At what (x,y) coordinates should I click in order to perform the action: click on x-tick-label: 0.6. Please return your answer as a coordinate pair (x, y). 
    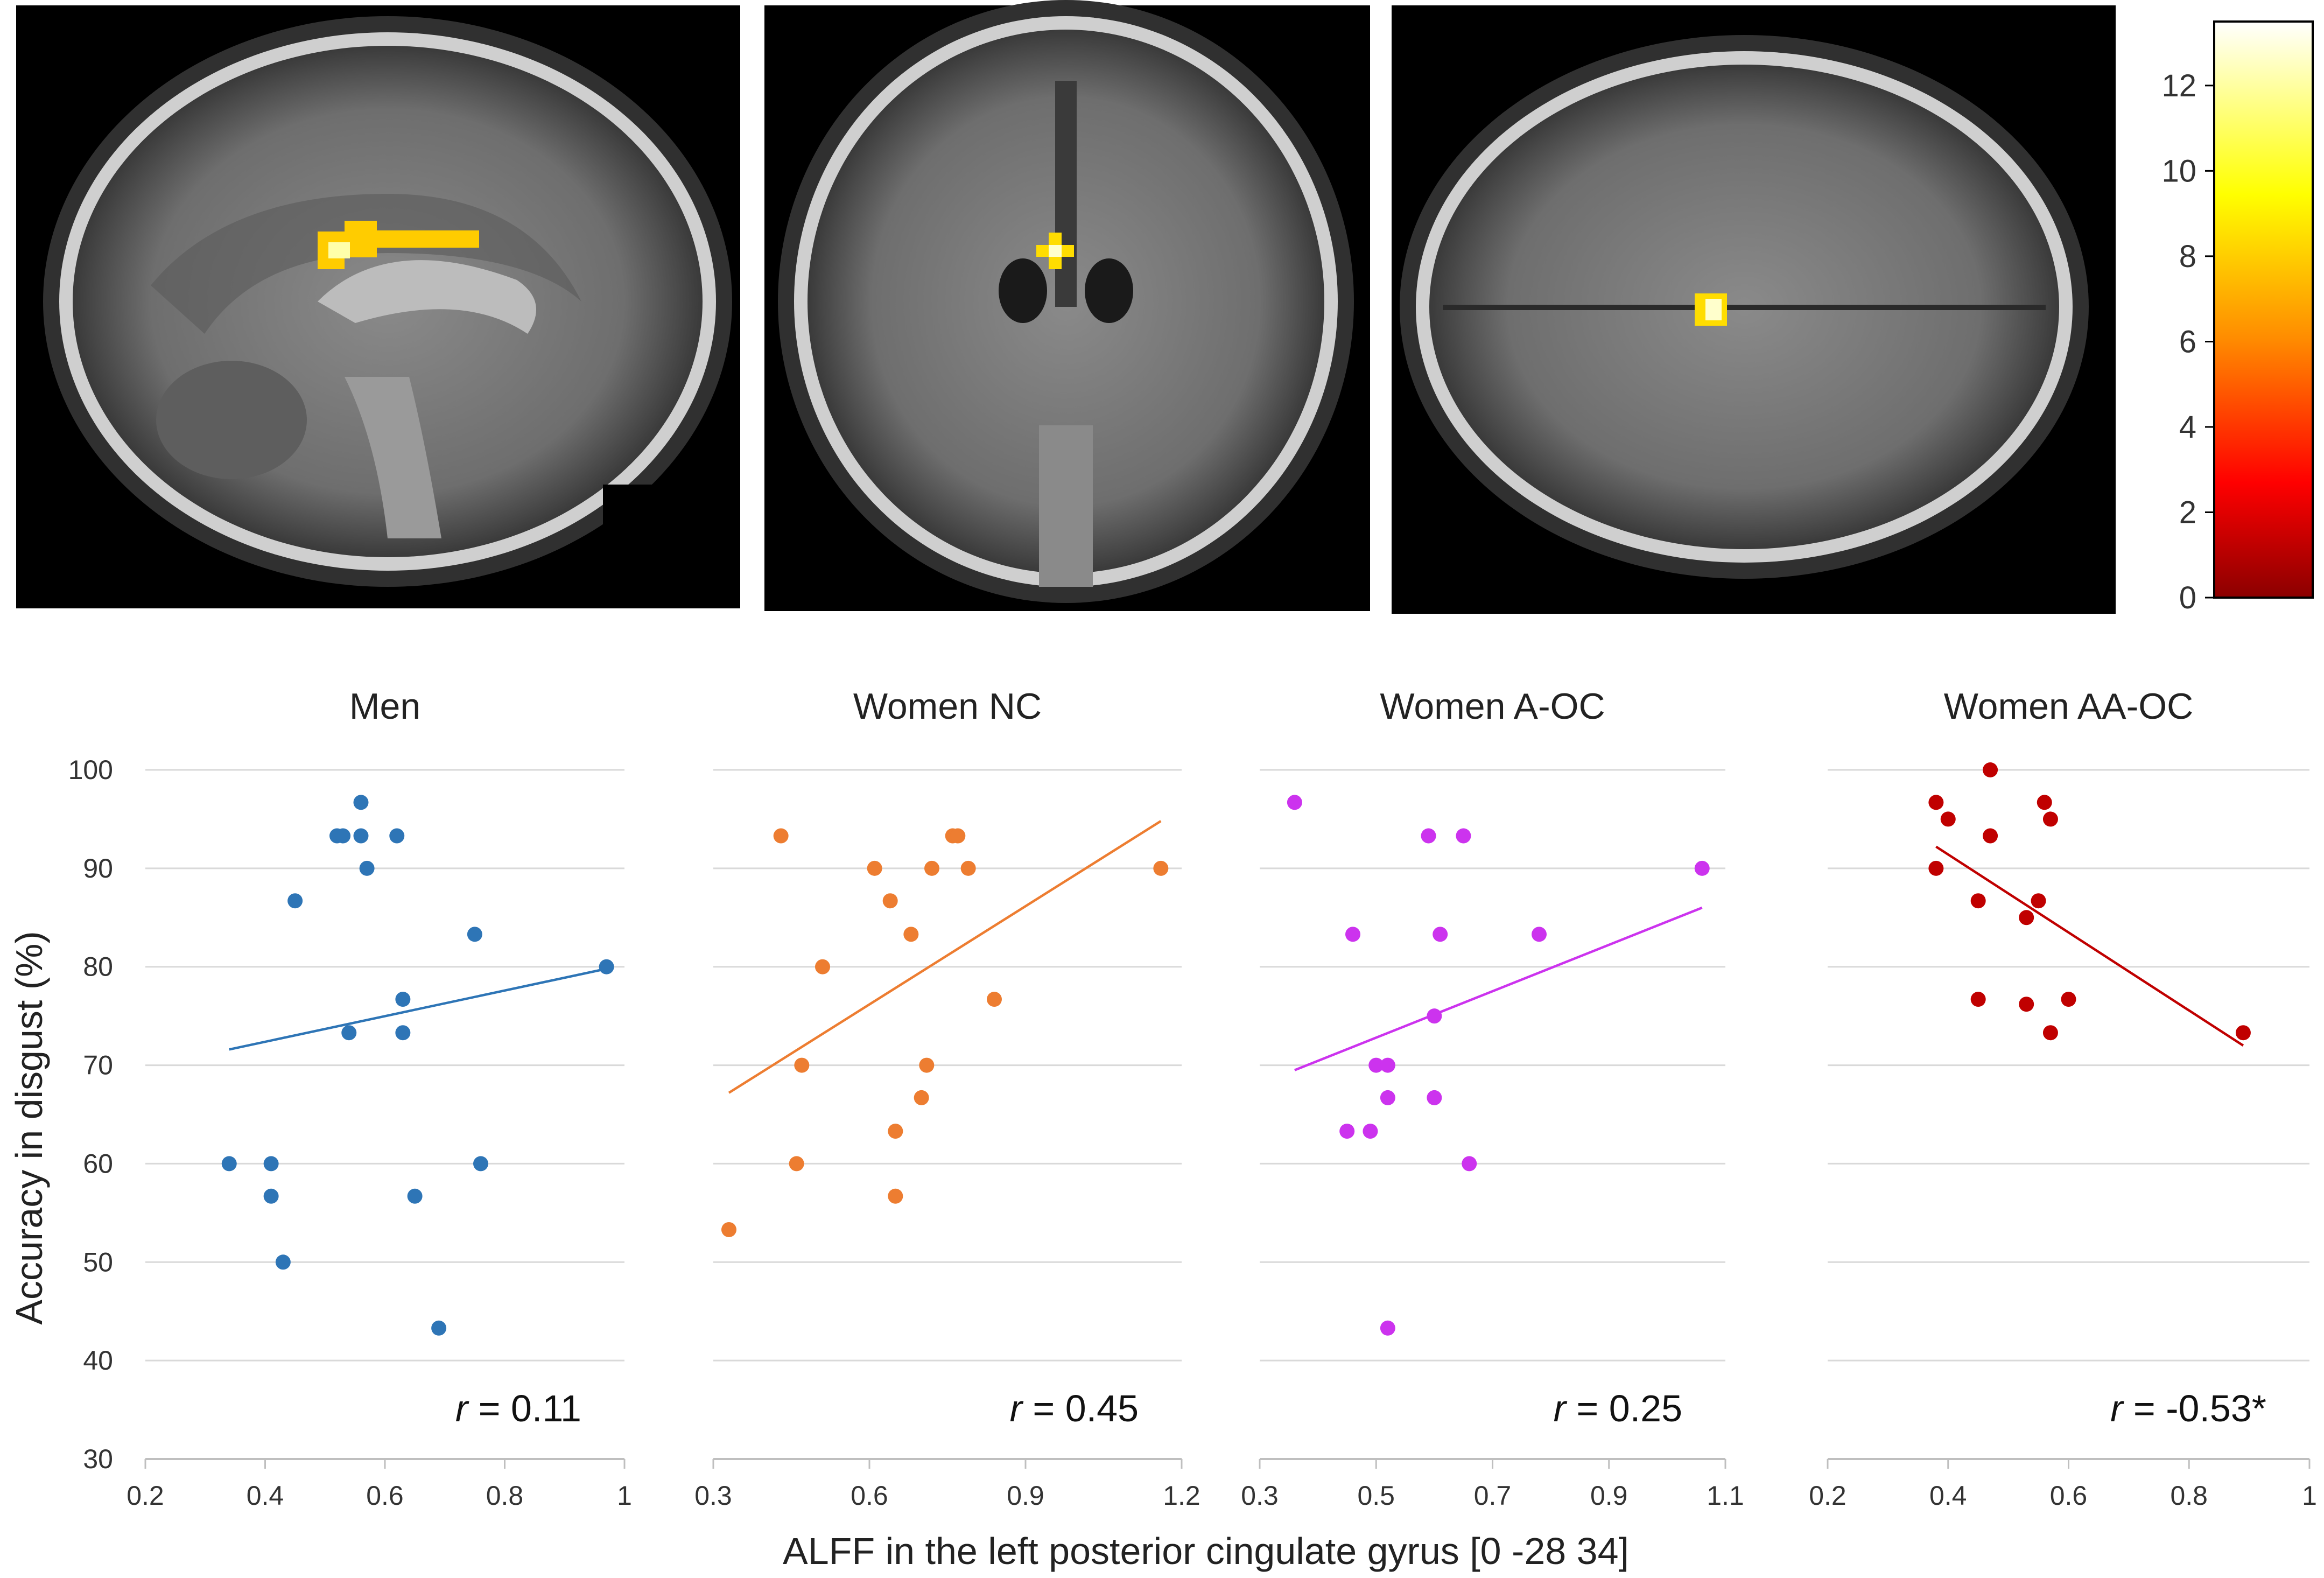
    Looking at the image, I should click on (385, 1496).